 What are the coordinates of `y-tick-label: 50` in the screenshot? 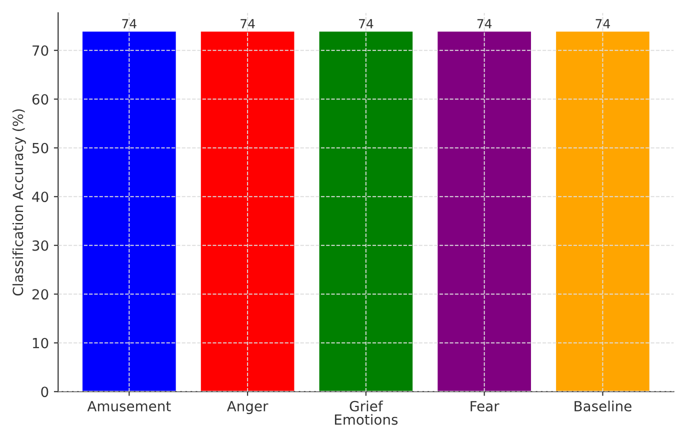 It's located at (40, 148).